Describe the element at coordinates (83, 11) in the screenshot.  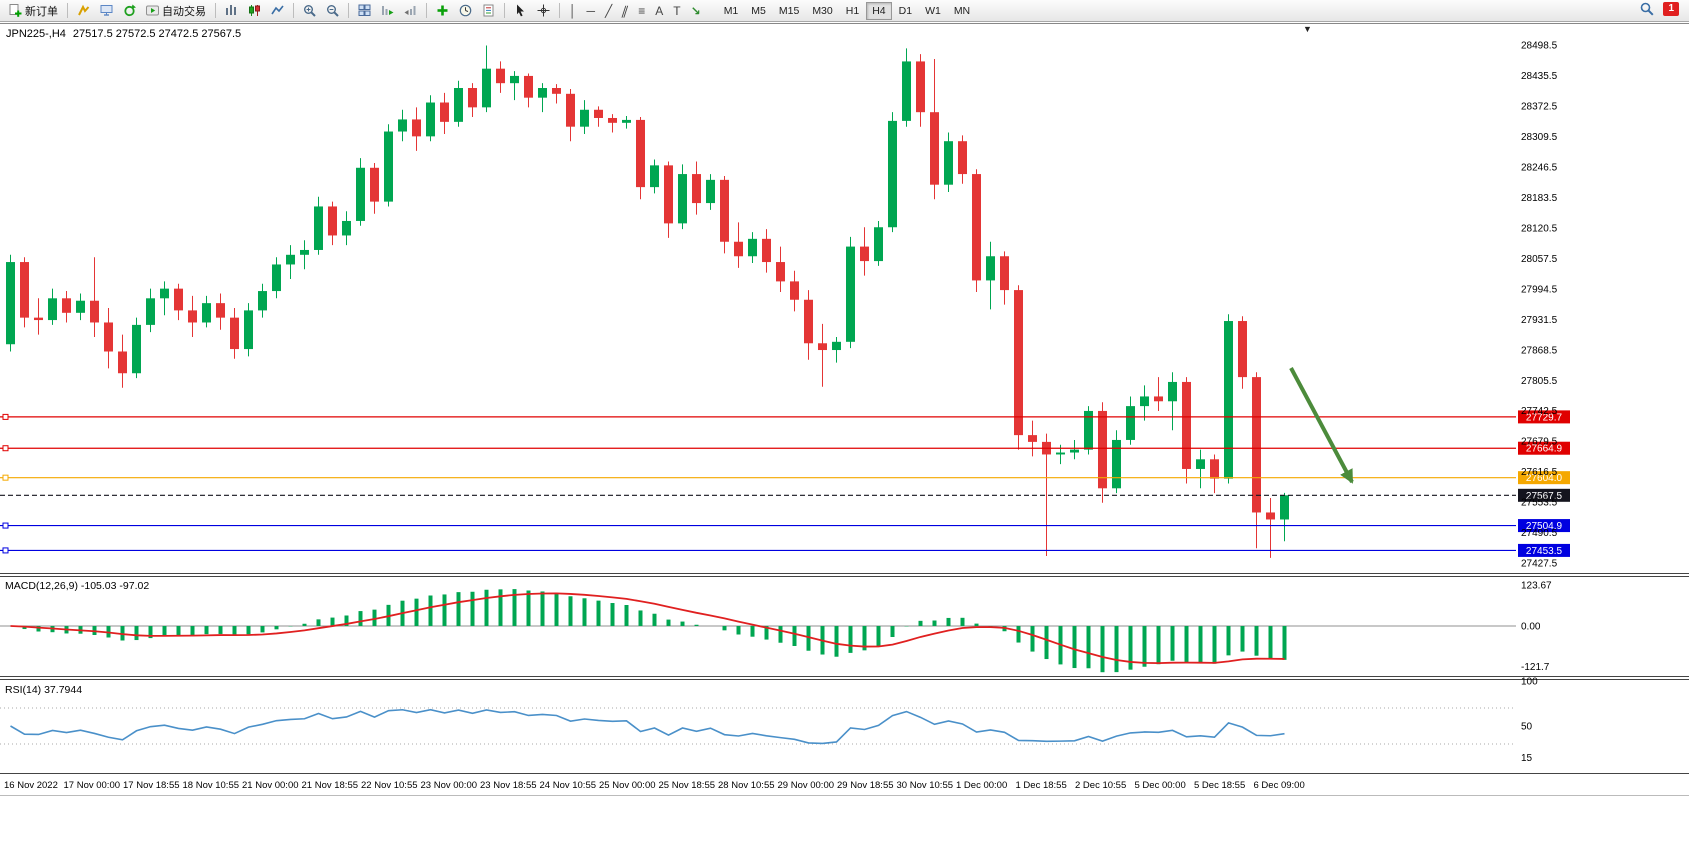
I see `chart-wizard-button` at that location.